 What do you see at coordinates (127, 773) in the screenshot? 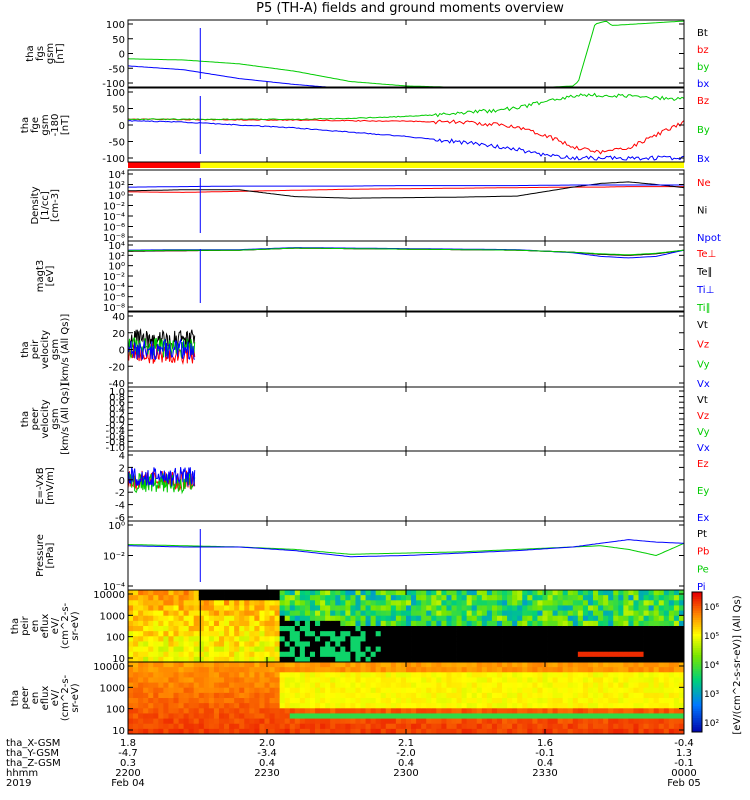
I see `axis-row-value: 2200` at bounding box center [127, 773].